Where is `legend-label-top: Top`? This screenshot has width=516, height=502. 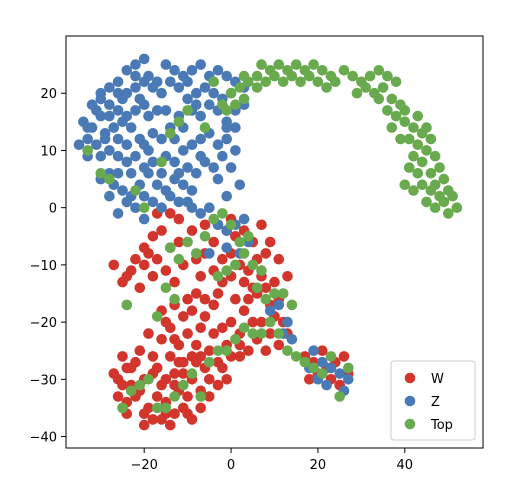
legend-label-top: Top is located at coordinates (441, 425).